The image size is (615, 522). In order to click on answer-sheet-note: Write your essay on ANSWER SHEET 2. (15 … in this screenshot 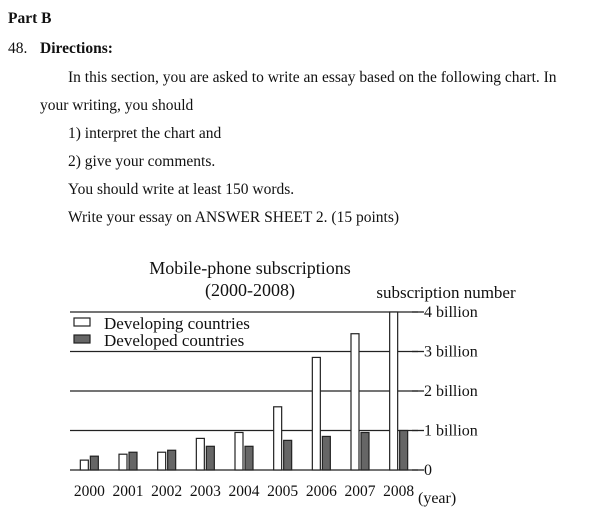, I will do `click(234, 217)`.